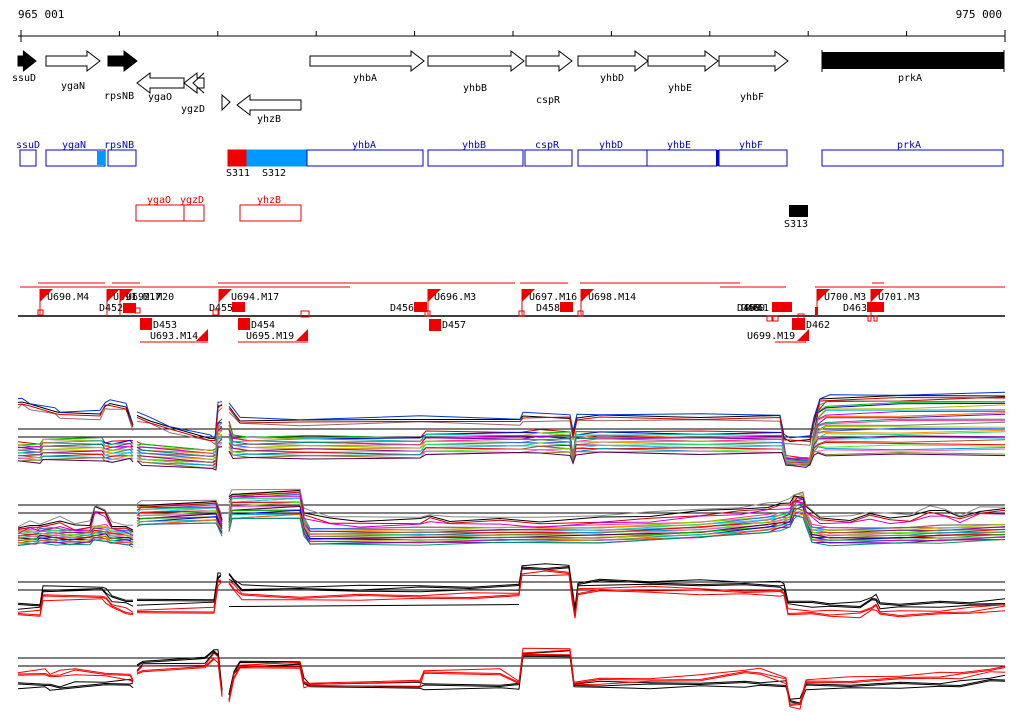 Image resolution: width=1024 pixels, height=714 pixels. Describe the element at coordinates (455, 297) in the screenshot. I see `marker-label-U696.M3: U696.M3` at that location.